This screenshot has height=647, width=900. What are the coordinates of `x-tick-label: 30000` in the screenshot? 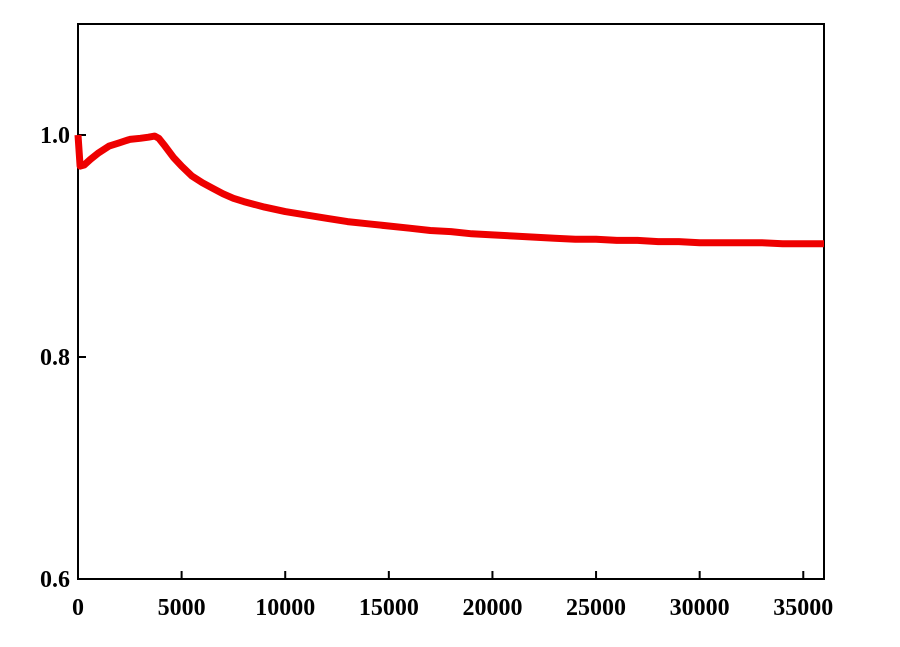 It's located at (700, 608).